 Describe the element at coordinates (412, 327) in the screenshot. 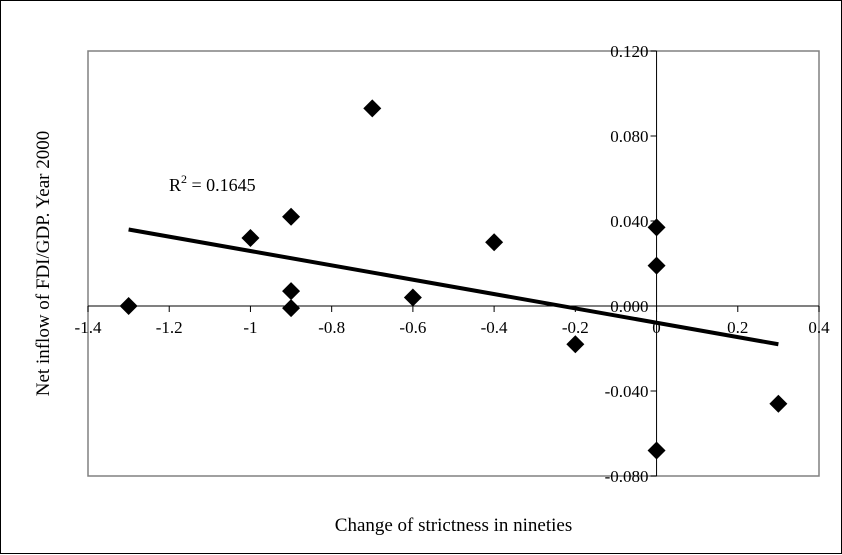

I see `x-tick-label: -0.6` at that location.